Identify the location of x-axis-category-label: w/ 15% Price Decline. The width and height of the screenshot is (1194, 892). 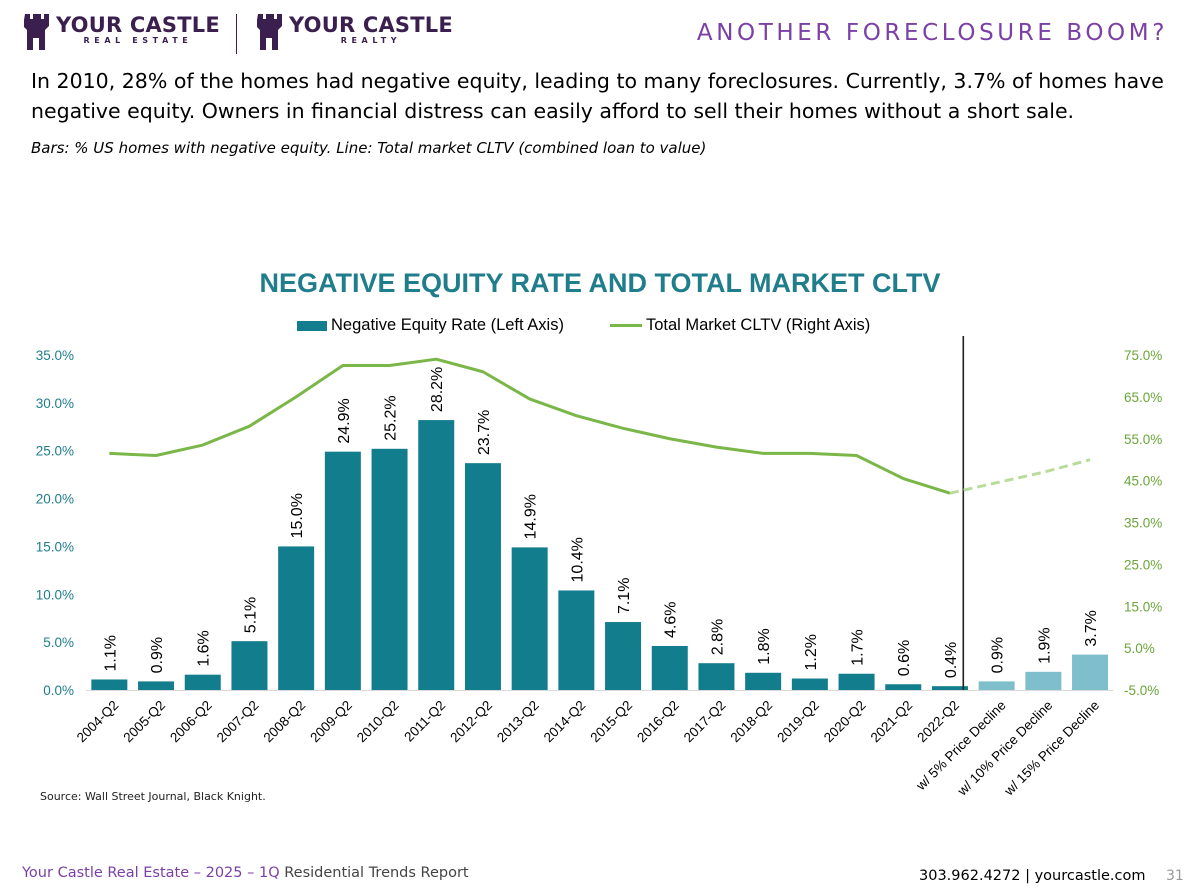
(1052, 749).